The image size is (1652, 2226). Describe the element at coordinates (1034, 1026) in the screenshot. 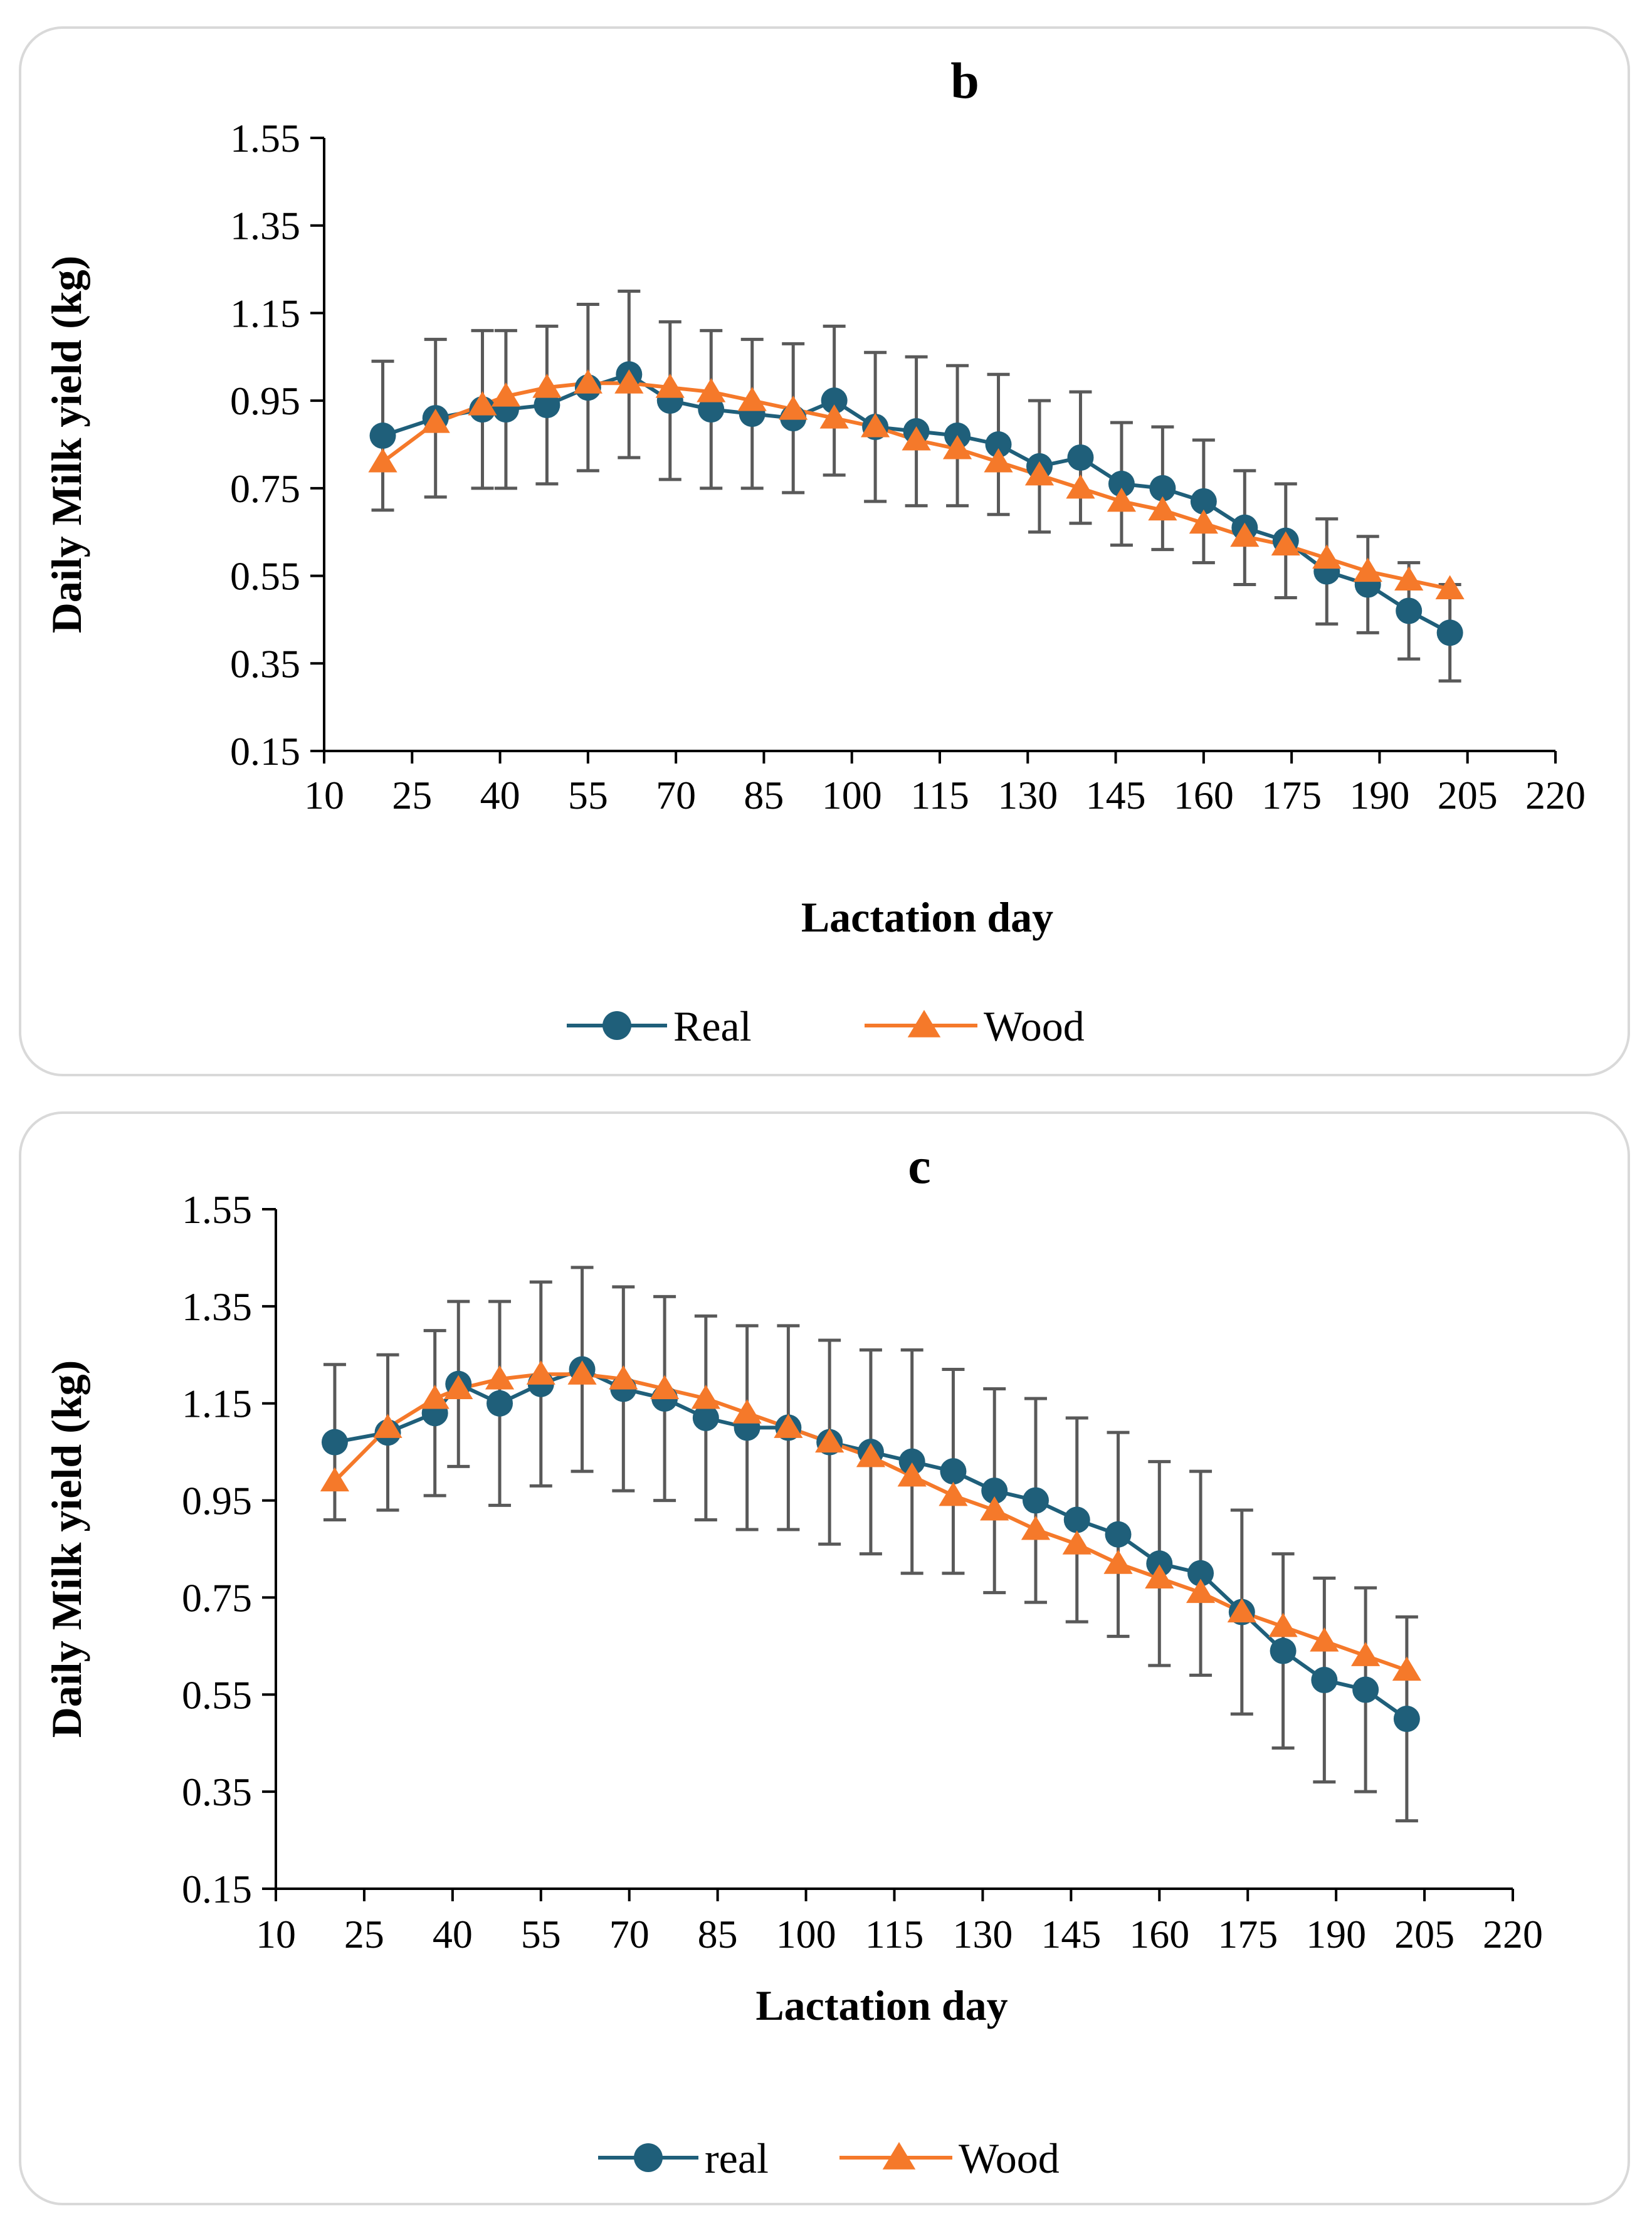

I see `legend-label-wood: Wood` at that location.